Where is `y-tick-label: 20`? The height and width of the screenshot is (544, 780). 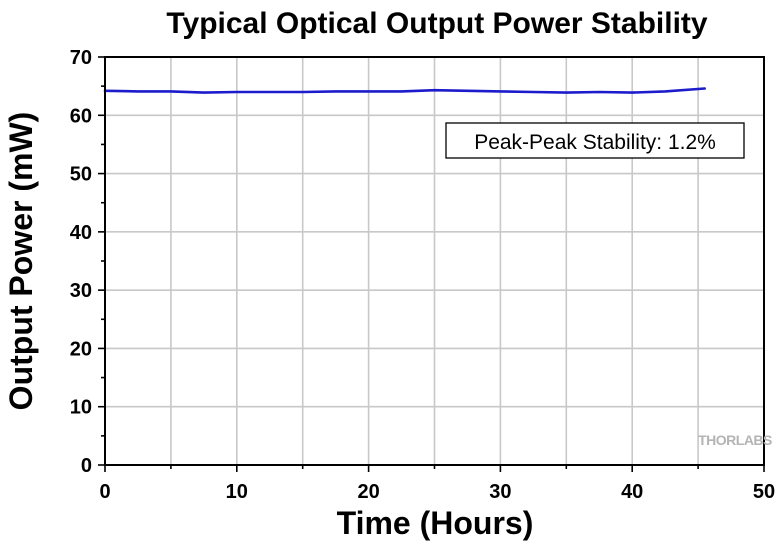
y-tick-label: 20 is located at coordinates (81, 349).